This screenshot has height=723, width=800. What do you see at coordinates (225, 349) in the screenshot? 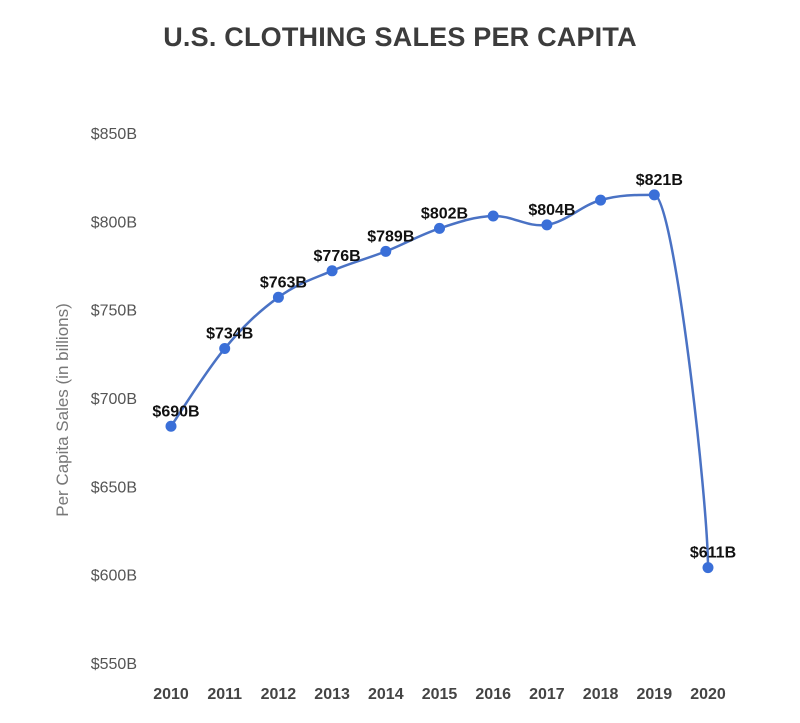
I see `data-point-2011` at bounding box center [225, 349].